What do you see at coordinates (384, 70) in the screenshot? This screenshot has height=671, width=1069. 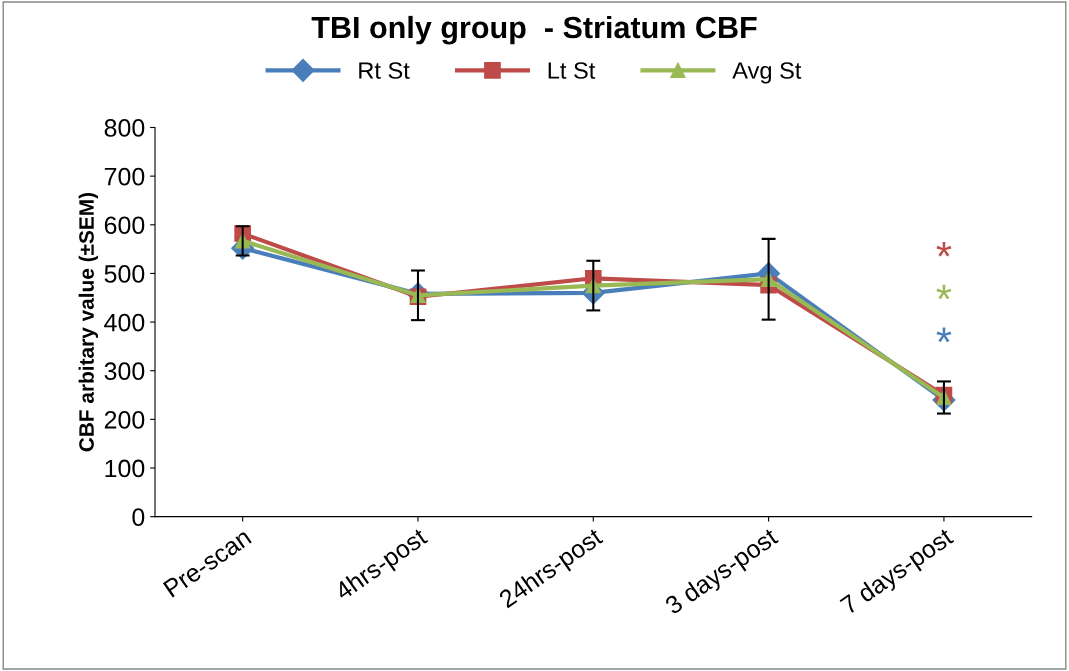 I see `legend-label: Rt St` at bounding box center [384, 70].